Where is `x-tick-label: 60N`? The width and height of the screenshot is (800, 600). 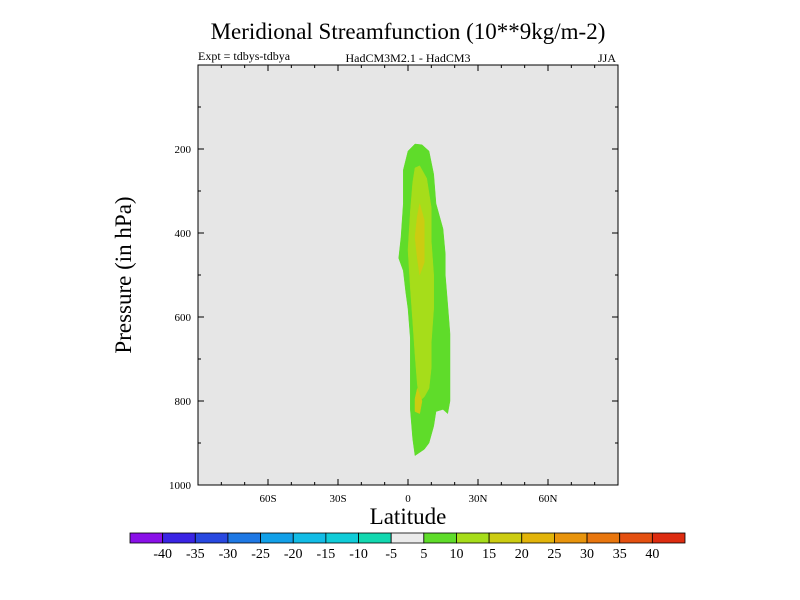 x-tick-label: 60N is located at coordinates (548, 499).